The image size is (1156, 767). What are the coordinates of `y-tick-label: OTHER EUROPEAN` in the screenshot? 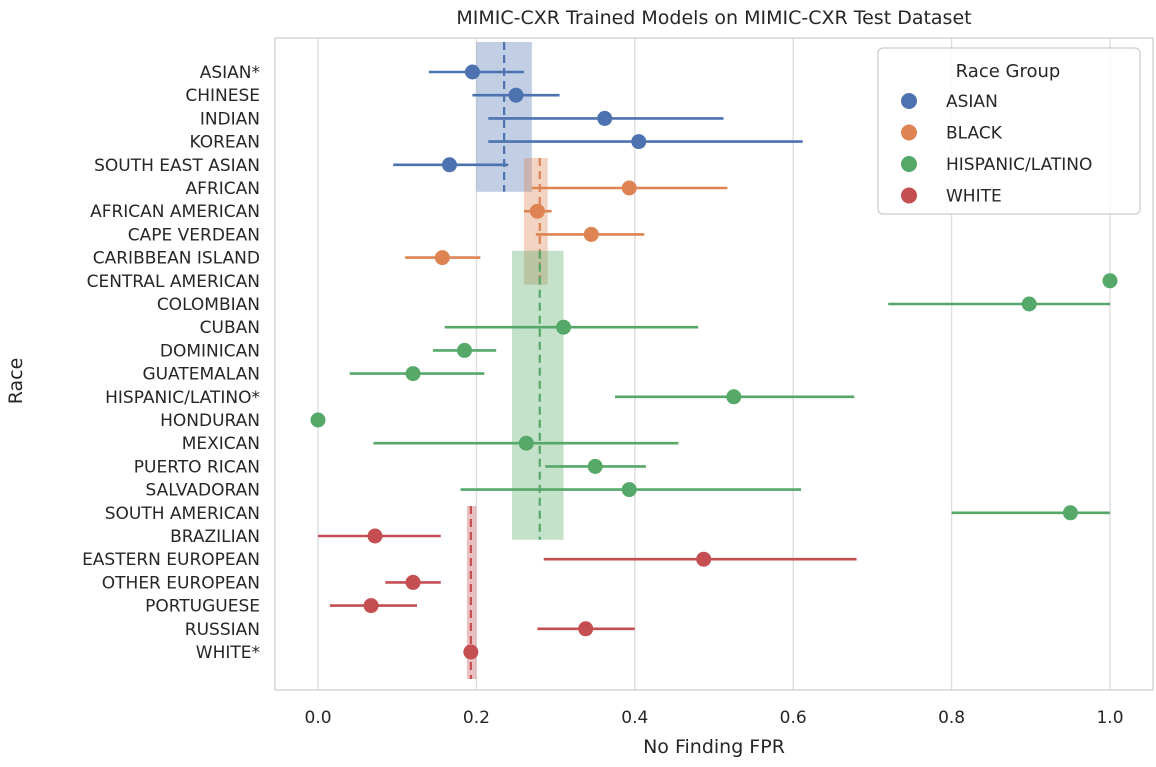 It's located at (181, 583).